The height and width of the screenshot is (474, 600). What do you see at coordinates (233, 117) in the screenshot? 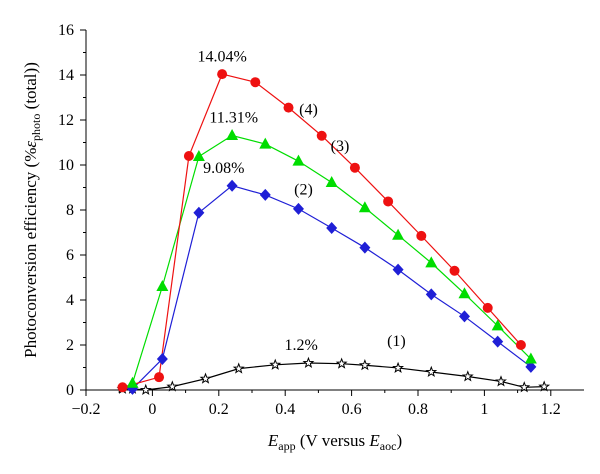
I see `annotation-label: 11.31%` at bounding box center [233, 117].